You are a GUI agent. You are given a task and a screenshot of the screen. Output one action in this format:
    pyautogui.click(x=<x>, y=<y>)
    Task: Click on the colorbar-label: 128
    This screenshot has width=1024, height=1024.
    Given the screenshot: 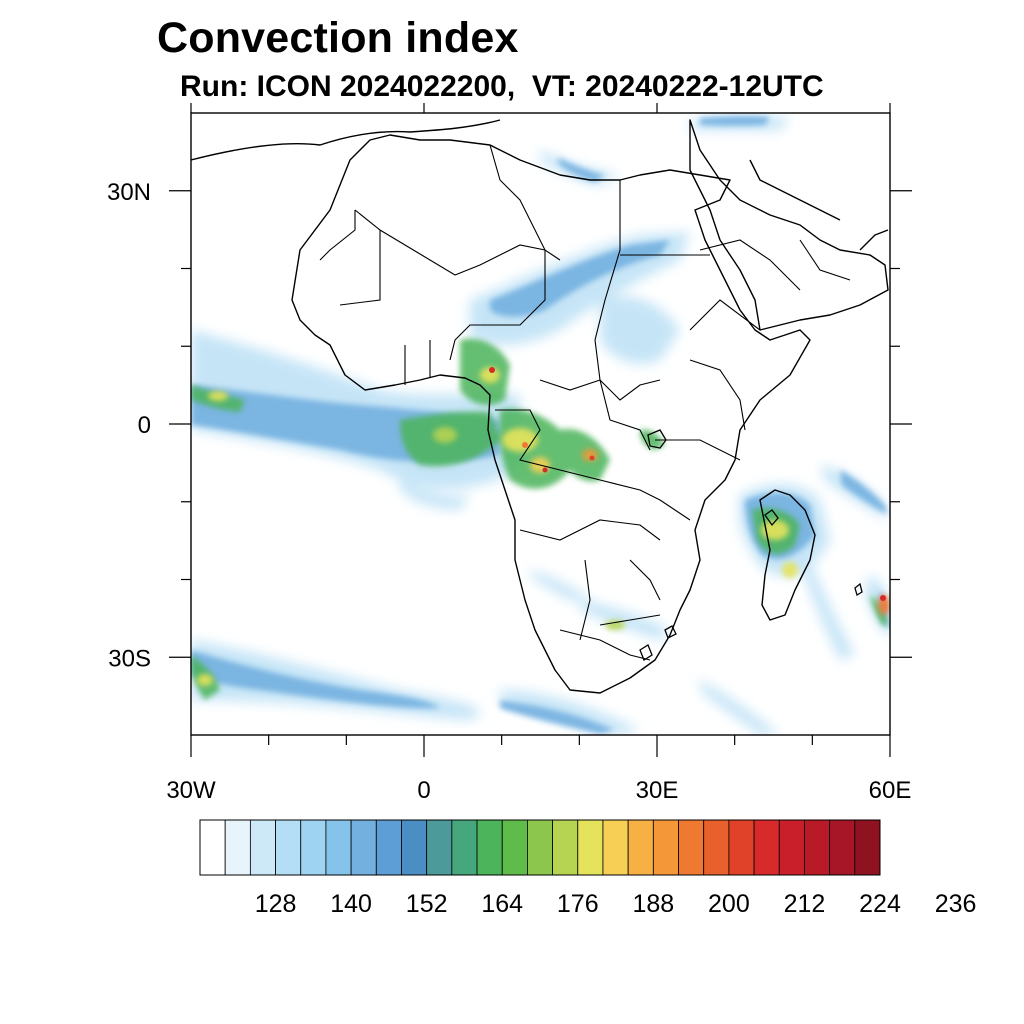 What is the action you would take?
    pyautogui.click(x=276, y=904)
    